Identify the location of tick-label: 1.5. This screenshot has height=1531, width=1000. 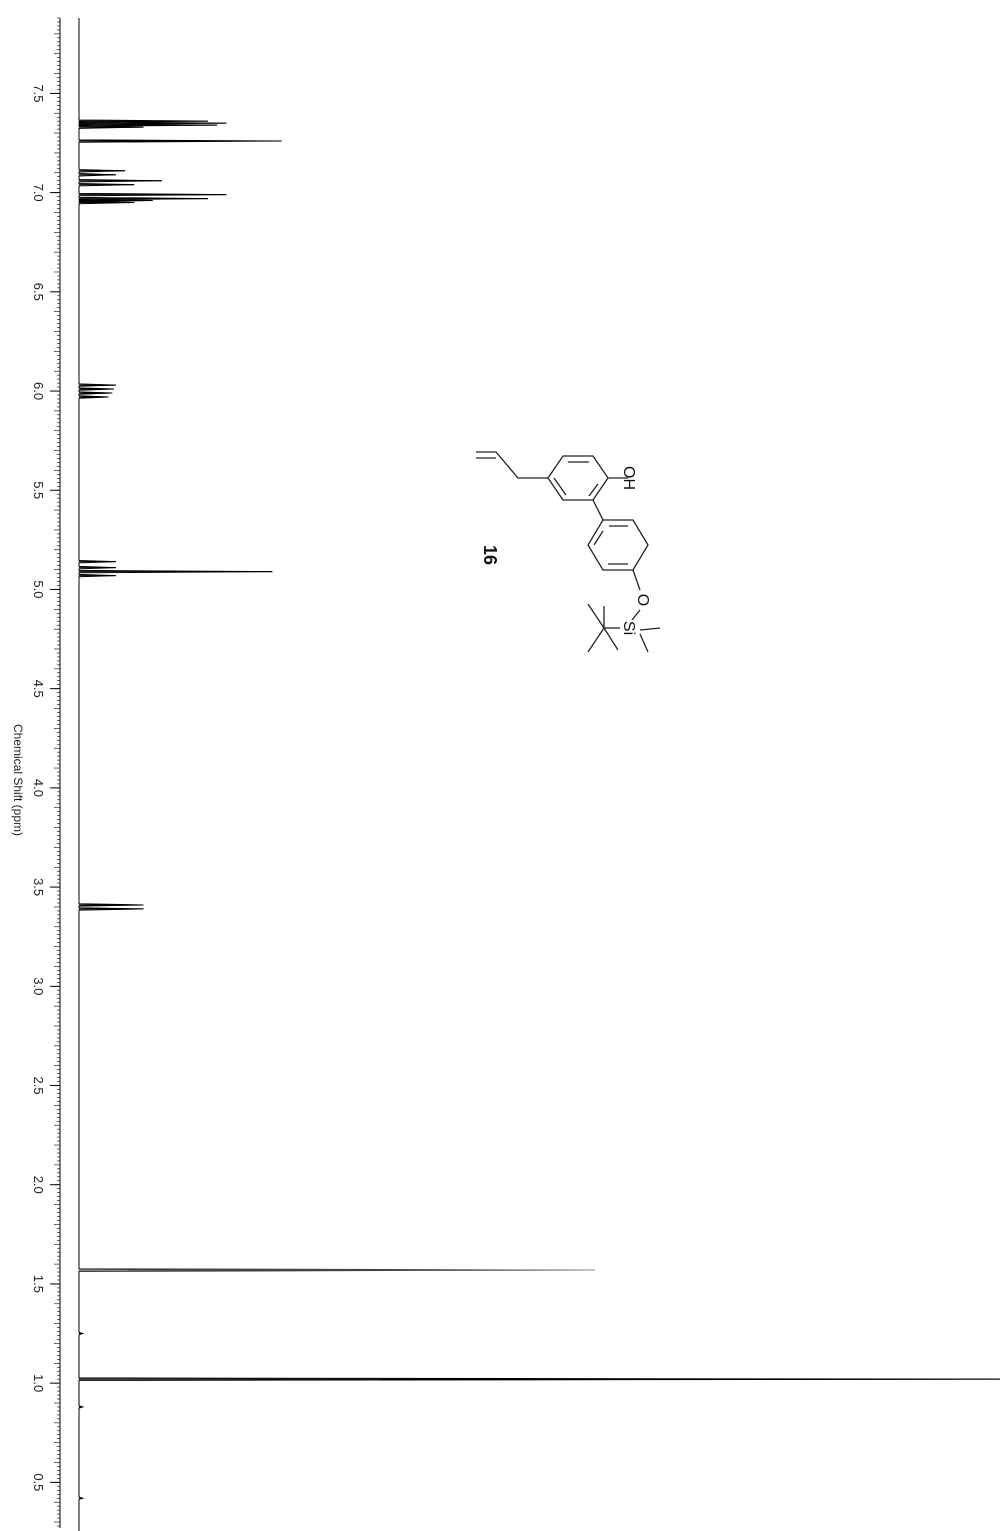
(38, 1284).